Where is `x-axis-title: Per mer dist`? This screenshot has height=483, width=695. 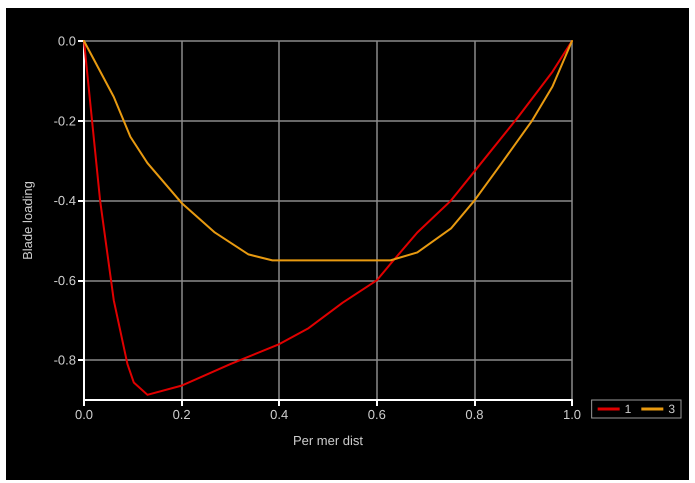 x-axis-title: Per mer dist is located at coordinates (328, 440).